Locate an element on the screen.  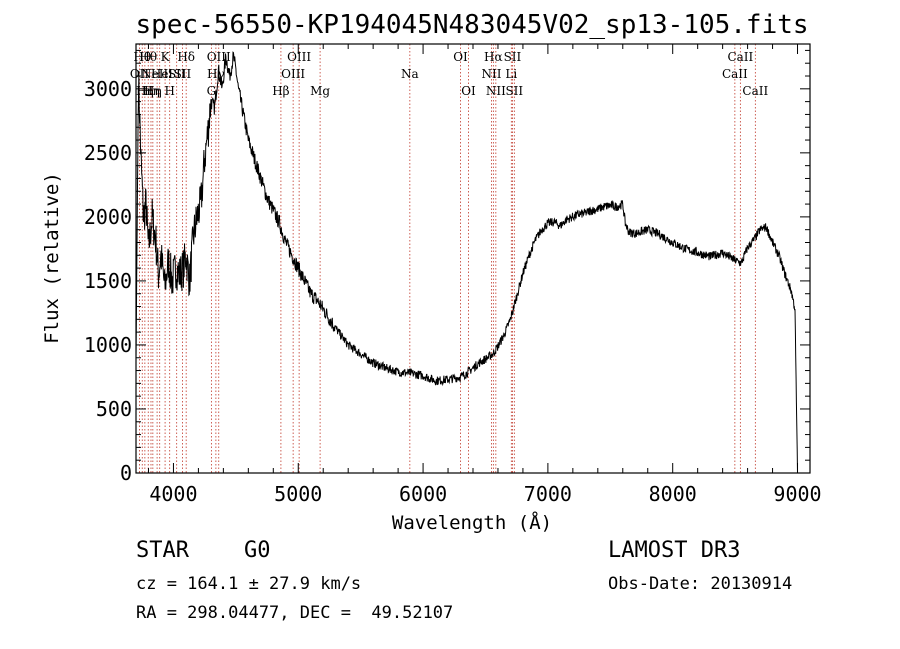
line-label: He is located at coordinates (160, 74).